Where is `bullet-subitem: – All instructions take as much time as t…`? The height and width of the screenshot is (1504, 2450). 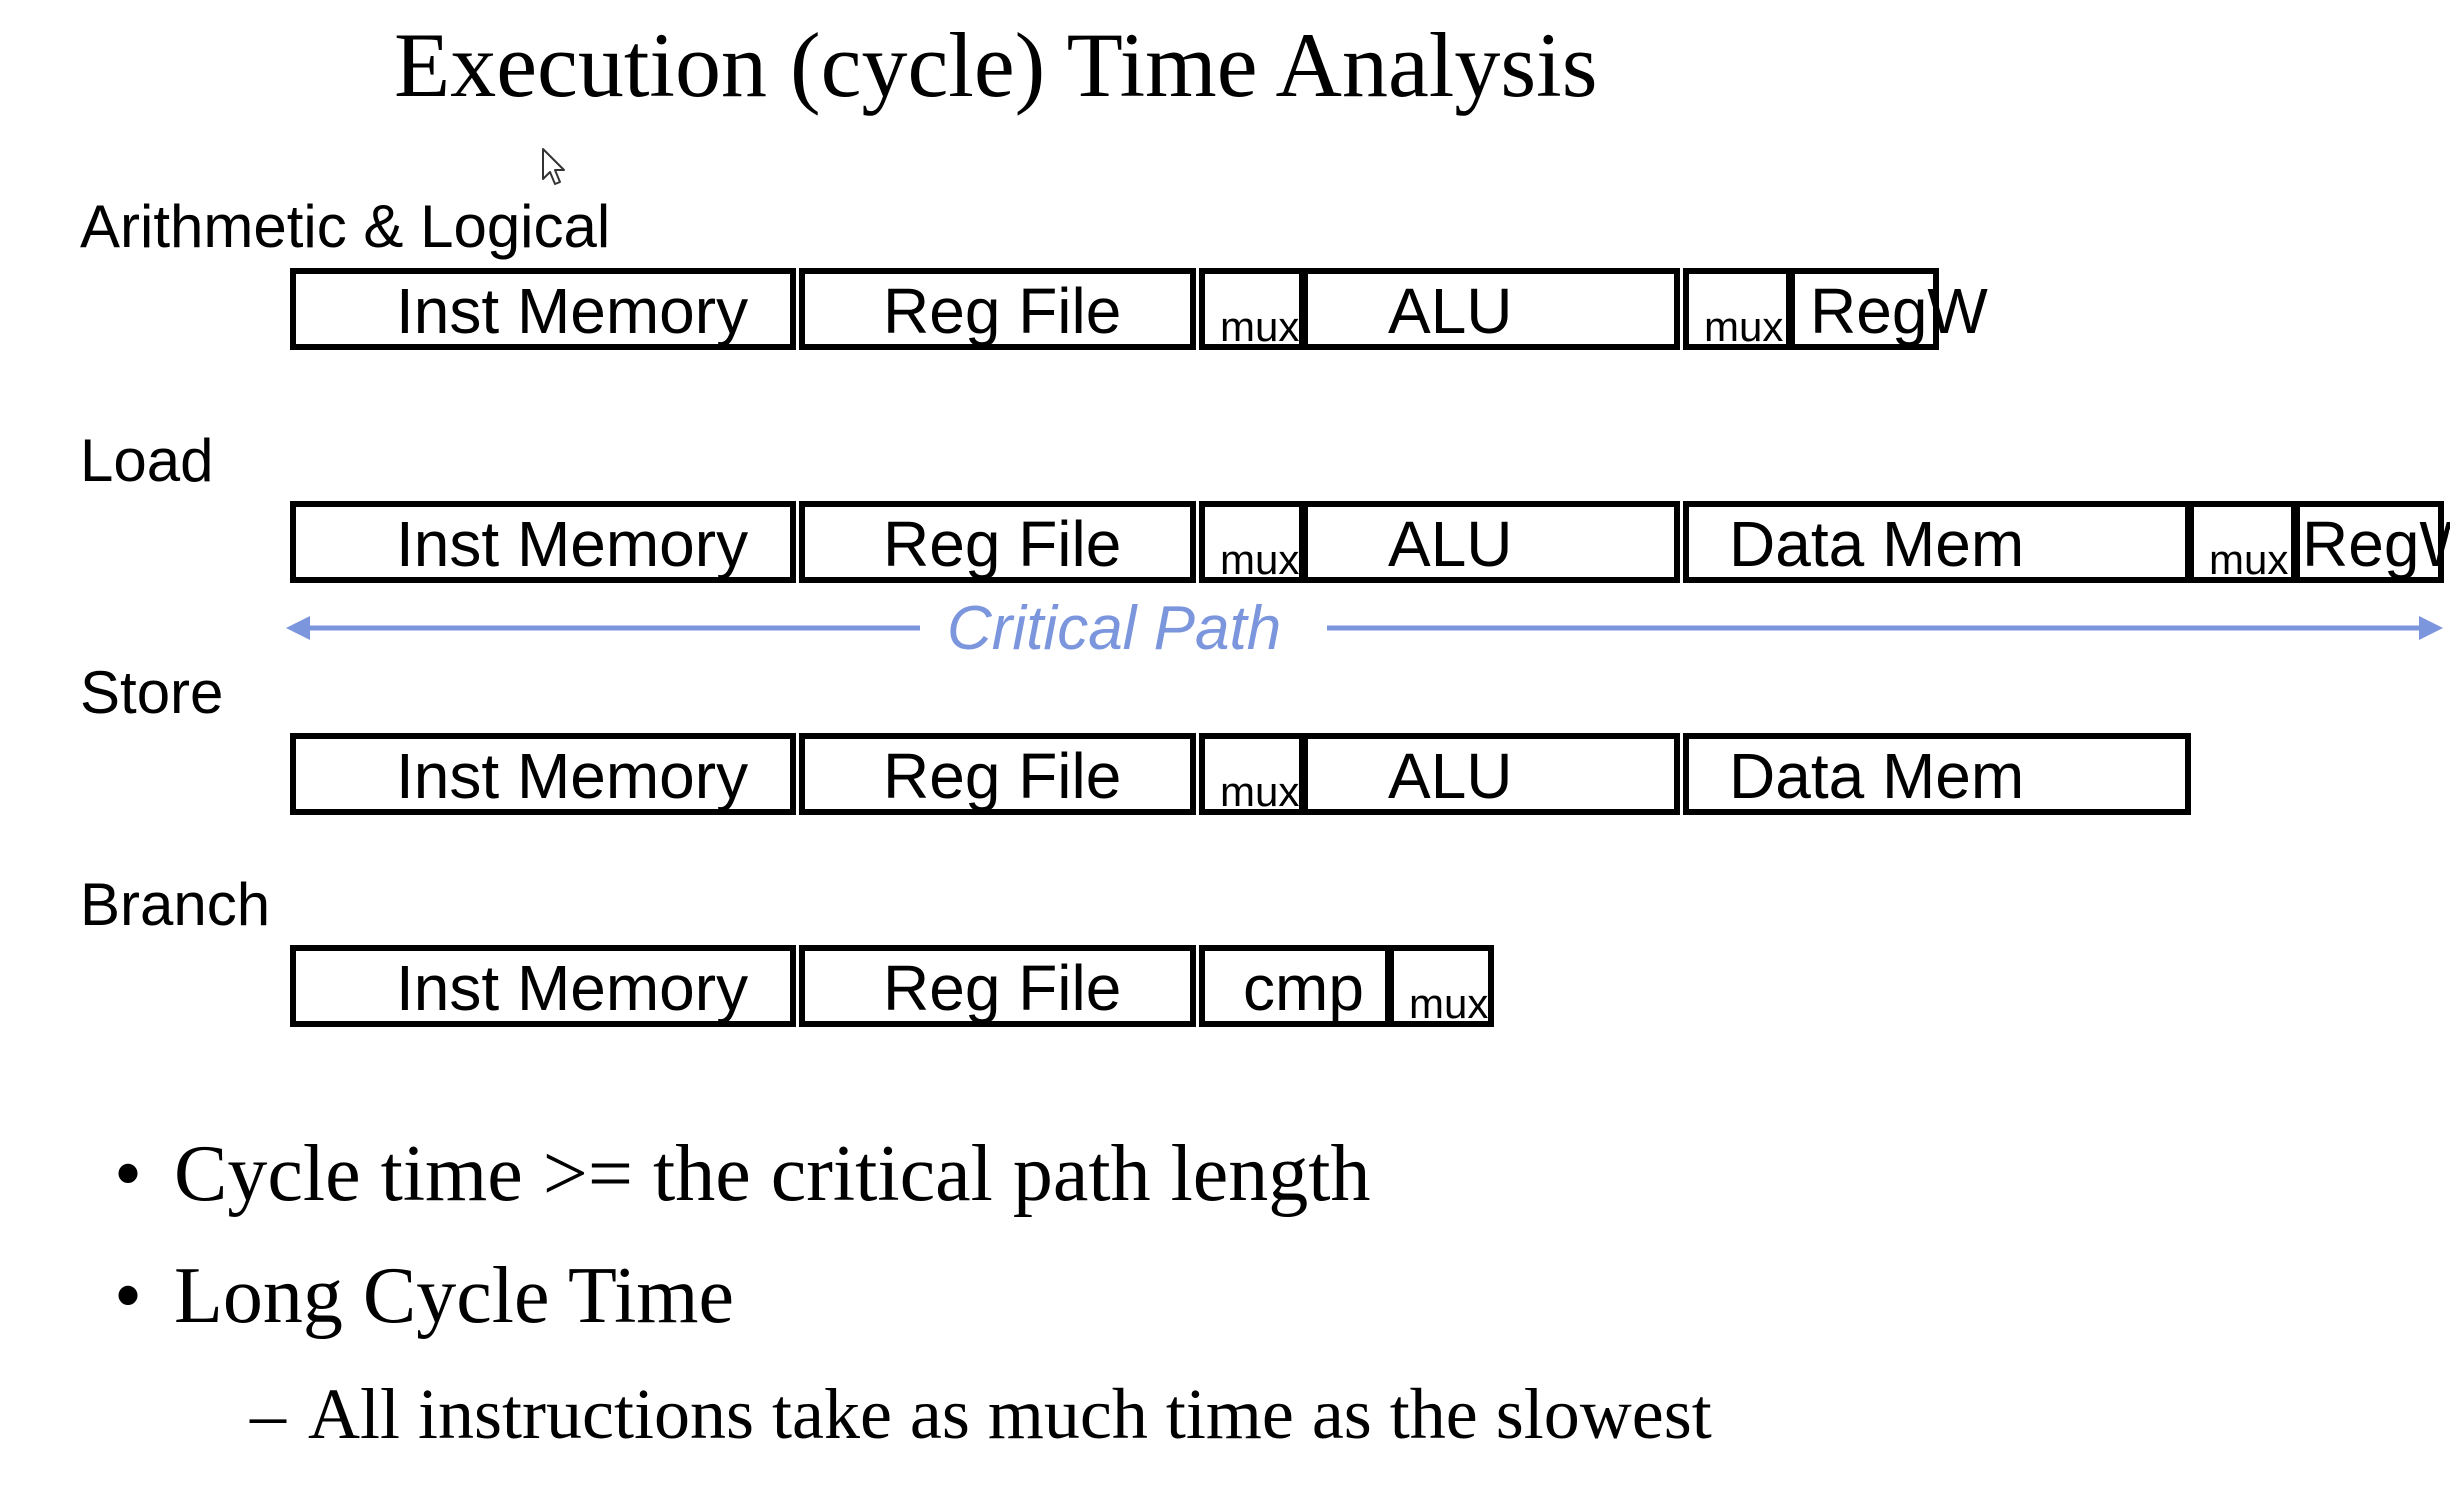 bullet-subitem: – All instructions take as much time as t… is located at coordinates (981, 1414).